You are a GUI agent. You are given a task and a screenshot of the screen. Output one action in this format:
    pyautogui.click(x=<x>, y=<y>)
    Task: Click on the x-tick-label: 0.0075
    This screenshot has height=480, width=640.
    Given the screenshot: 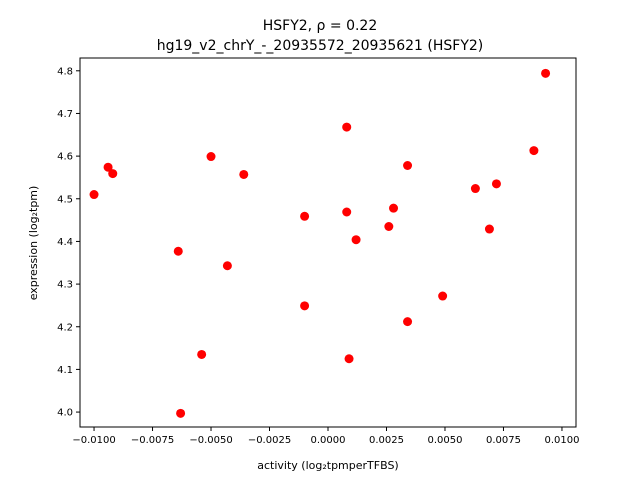 What is the action you would take?
    pyautogui.click(x=503, y=440)
    